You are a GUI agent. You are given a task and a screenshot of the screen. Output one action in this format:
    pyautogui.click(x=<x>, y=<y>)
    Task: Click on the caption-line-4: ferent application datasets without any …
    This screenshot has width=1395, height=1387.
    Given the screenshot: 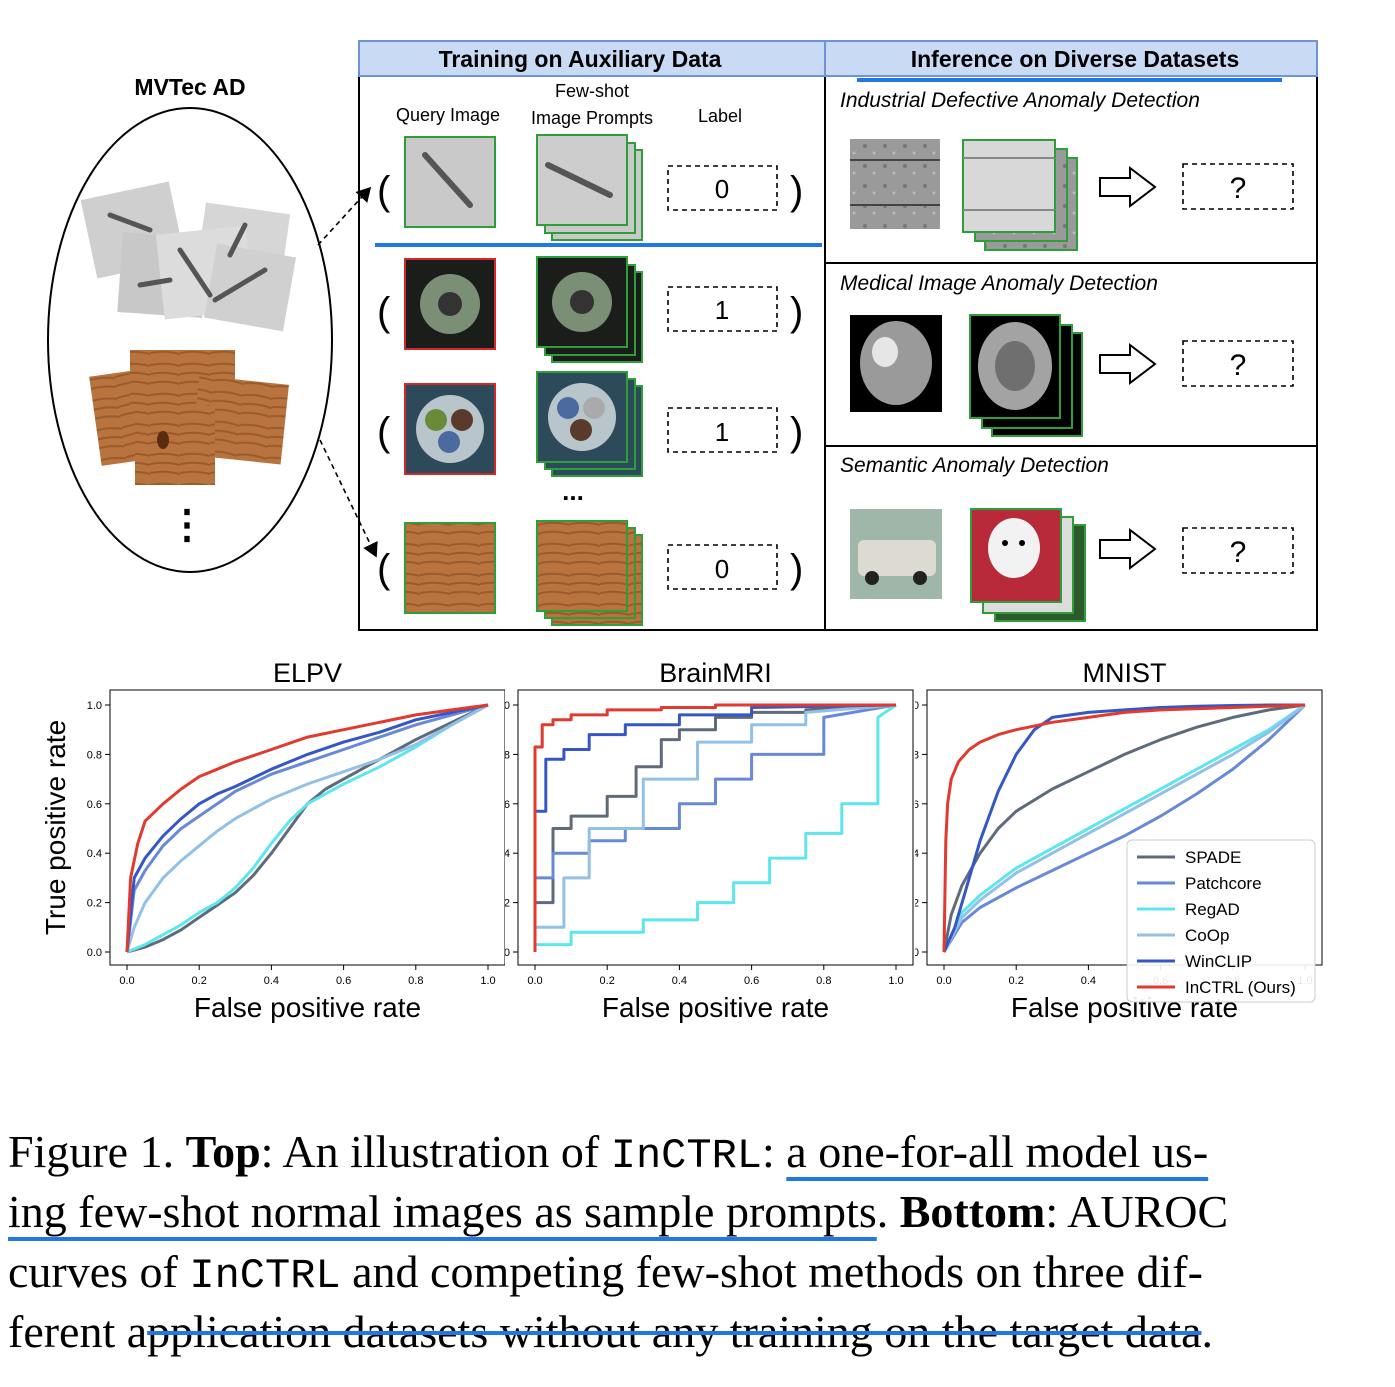 What is the action you would take?
    pyautogui.click(x=610, y=1331)
    